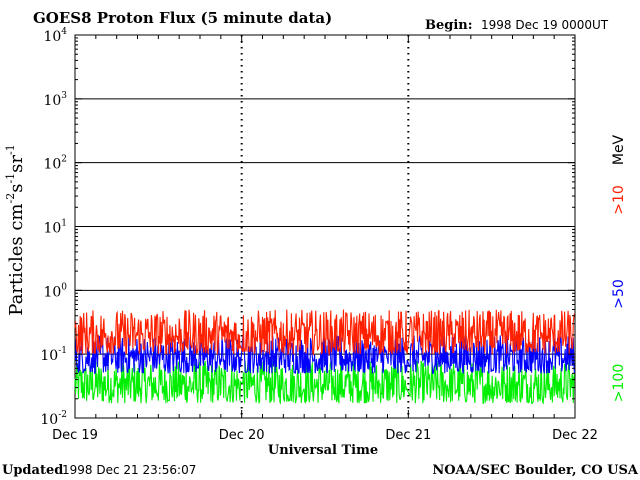 The image size is (640, 480). What do you see at coordinates (545, 25) in the screenshot?
I see `begin-value: 1998 Dec 19 0000UT` at bounding box center [545, 25].